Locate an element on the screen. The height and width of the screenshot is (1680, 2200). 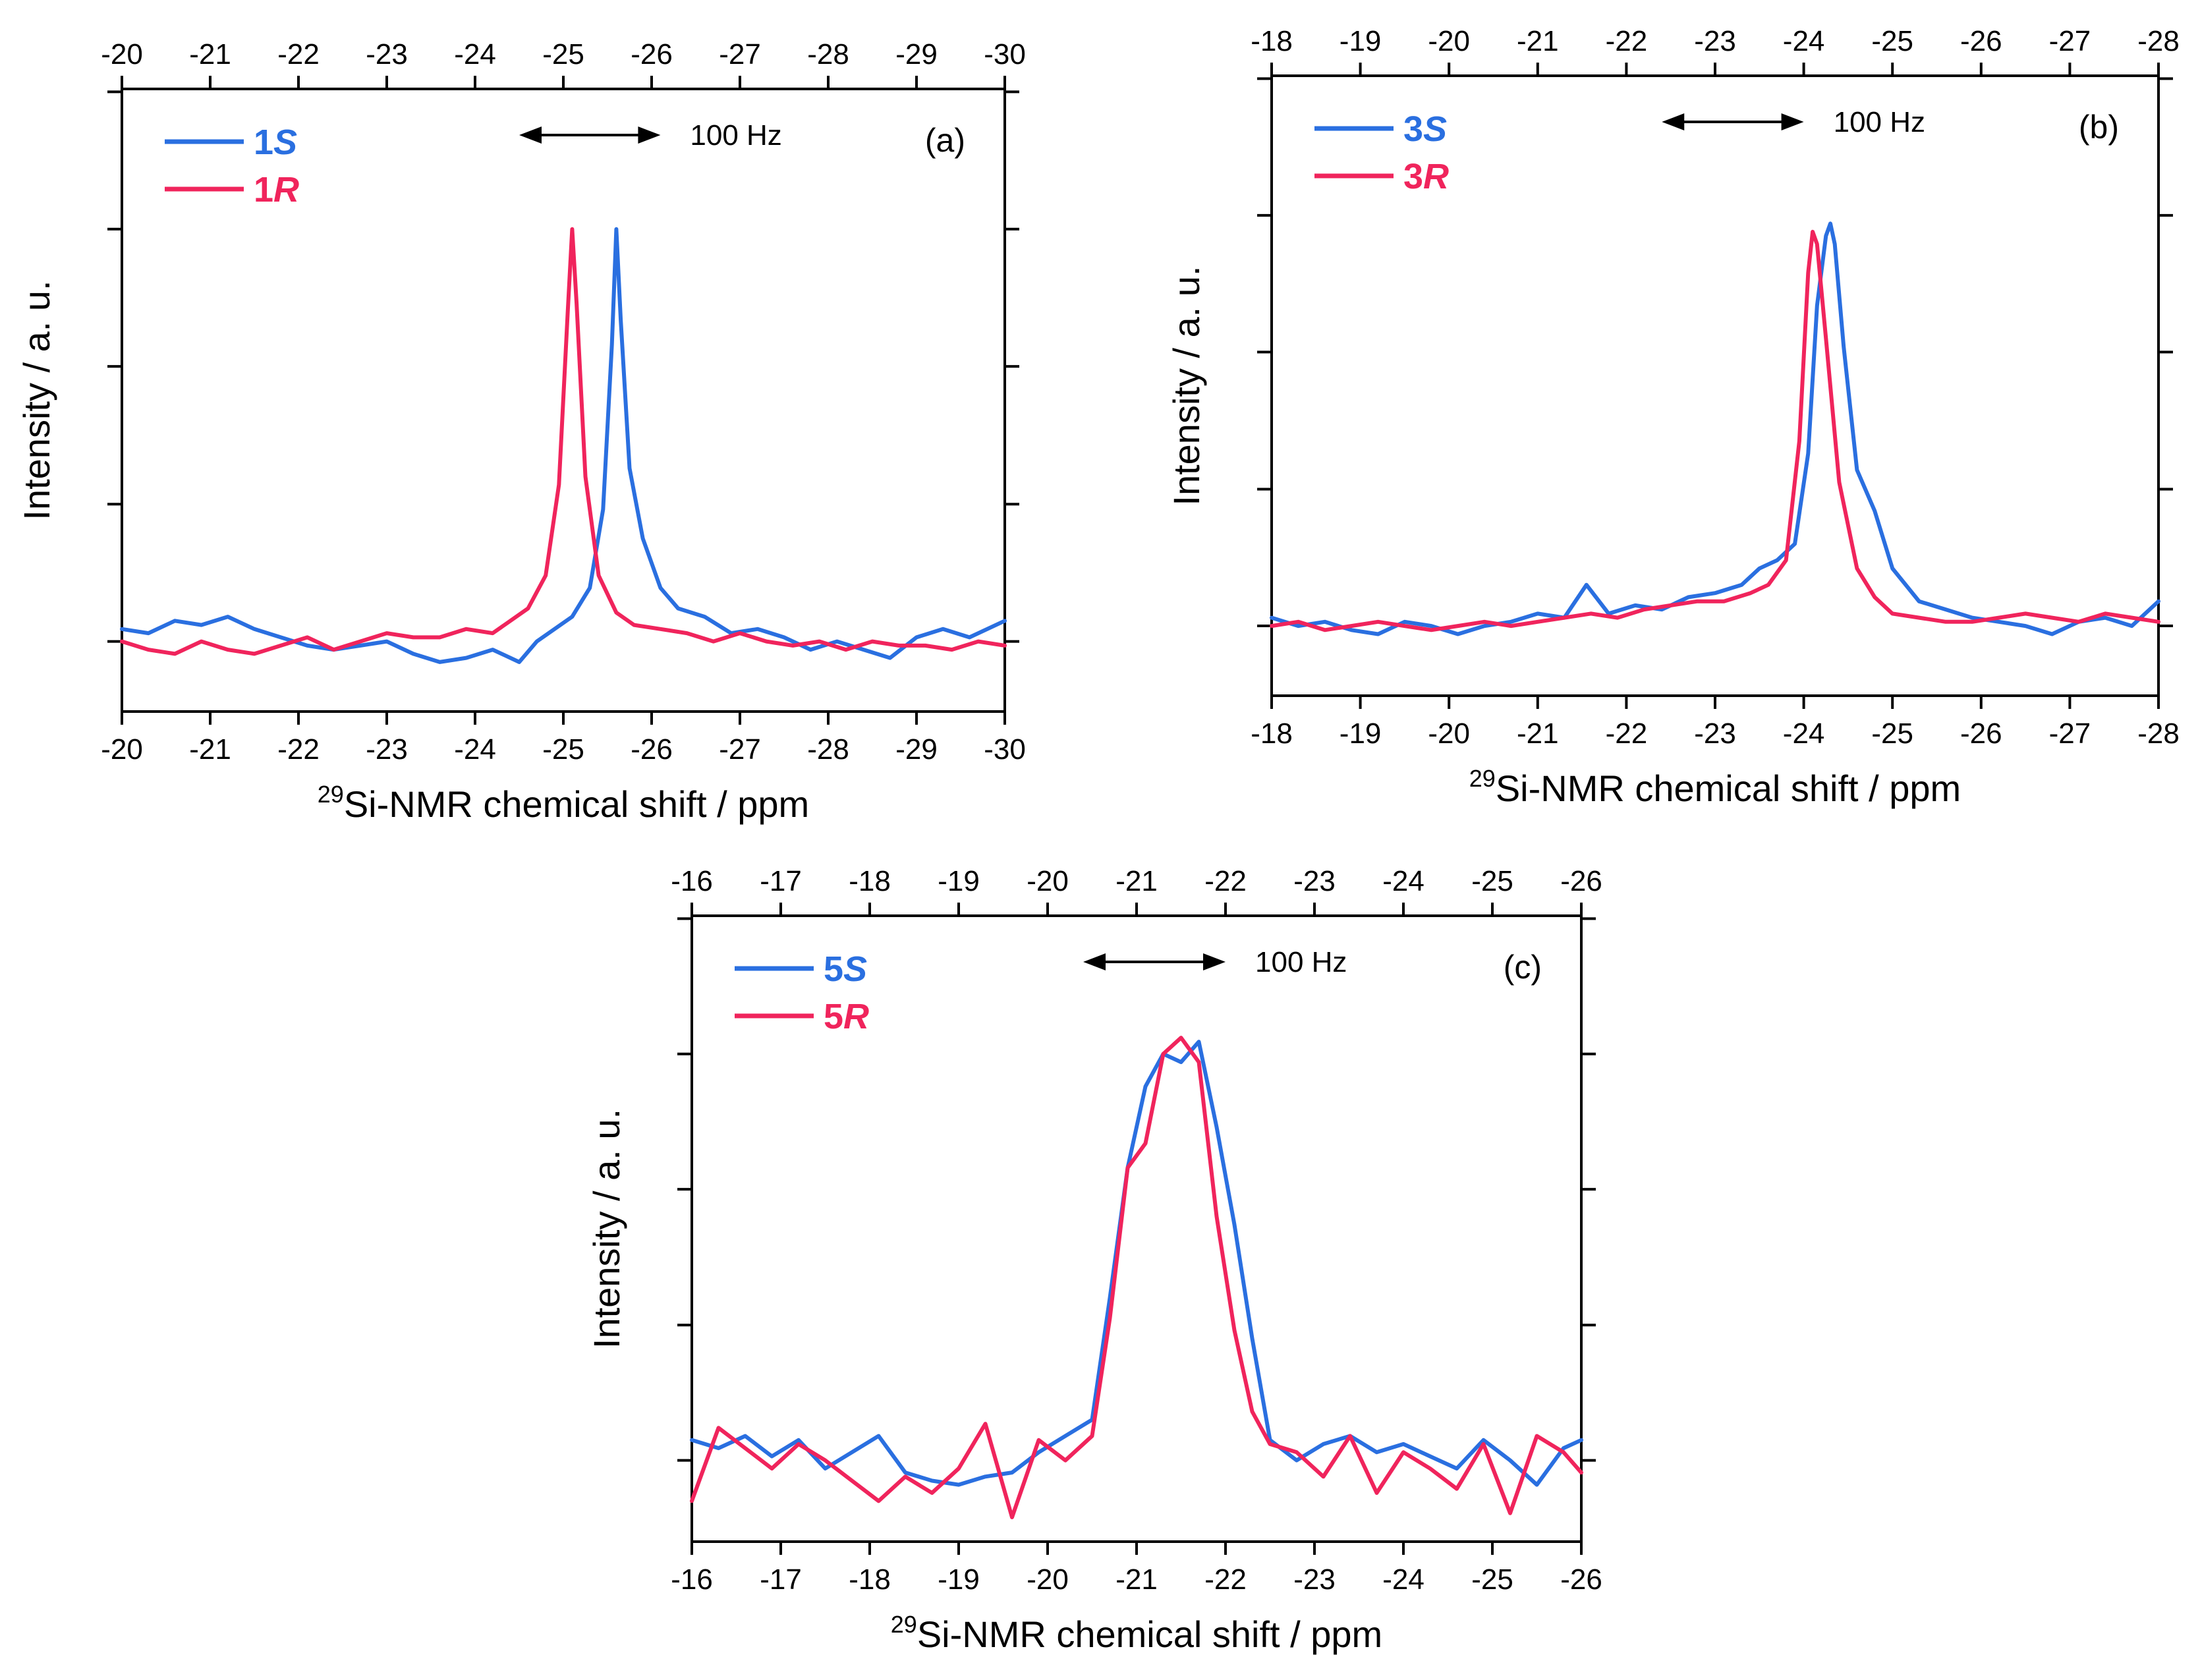
panel-label: (b) is located at coordinates (2099, 127).